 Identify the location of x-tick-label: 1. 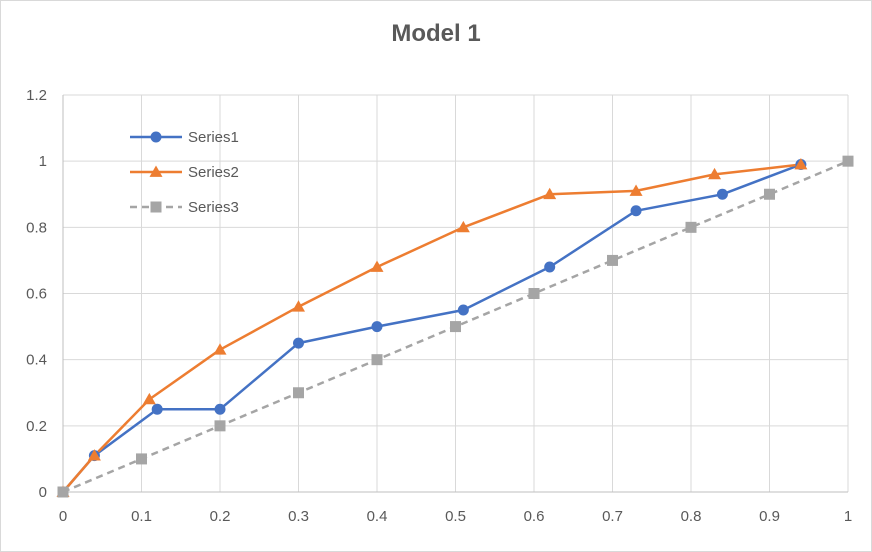
(848, 516).